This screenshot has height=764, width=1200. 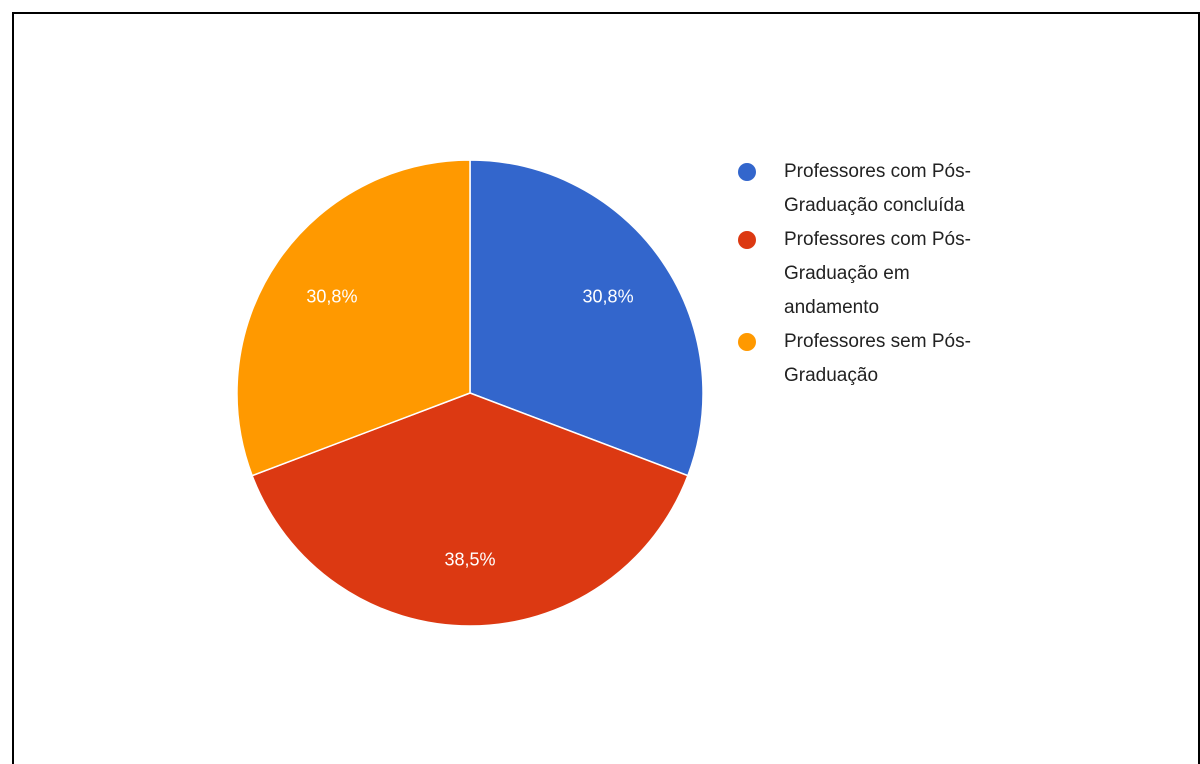 I want to click on legend-item: Professores sem Pós-Graduação, so click(x=854, y=359).